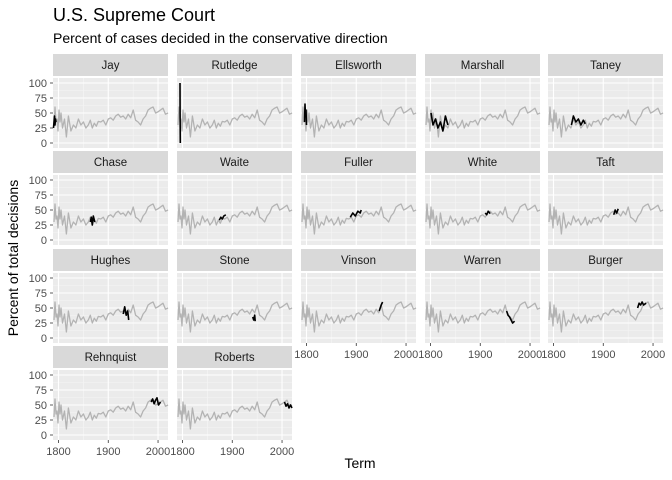  I want to click on facet-strip-label: Stone, so click(234, 261).